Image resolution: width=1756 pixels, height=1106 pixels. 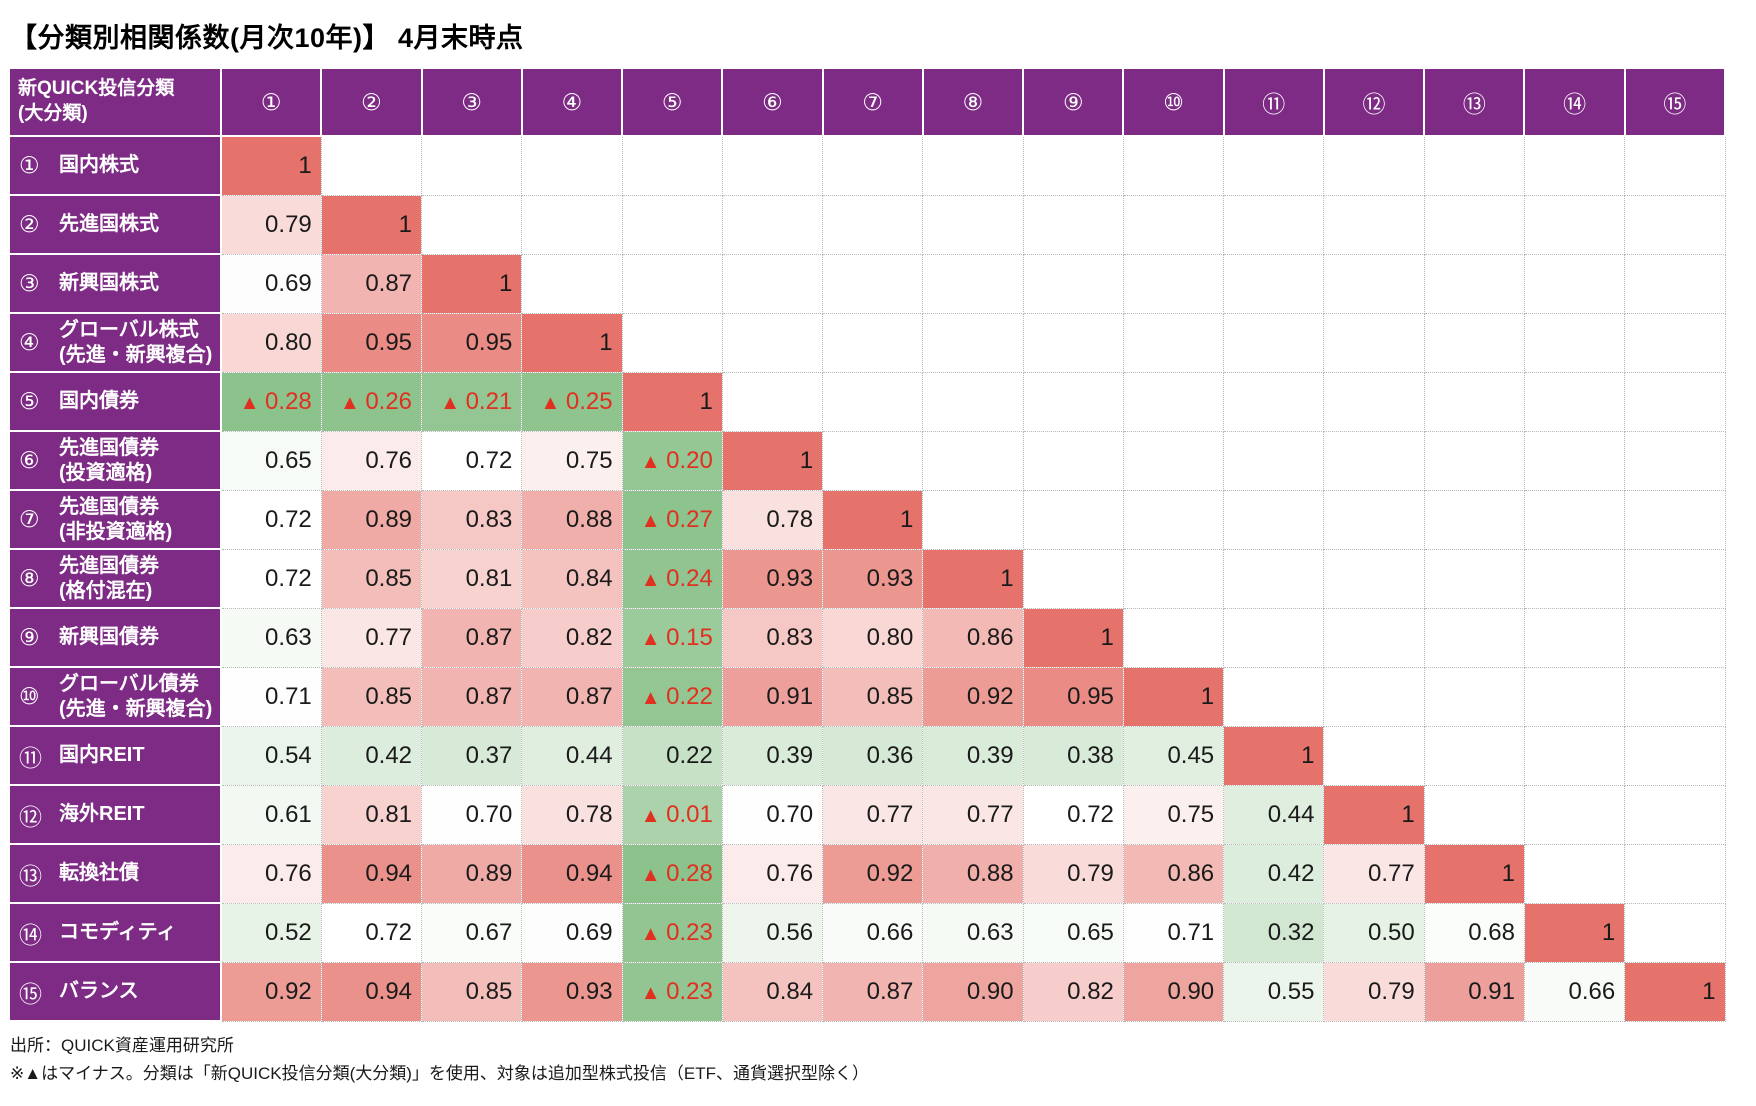 What do you see at coordinates (572, 519) in the screenshot?
I see `correlation-cell: 0.88` at bounding box center [572, 519].